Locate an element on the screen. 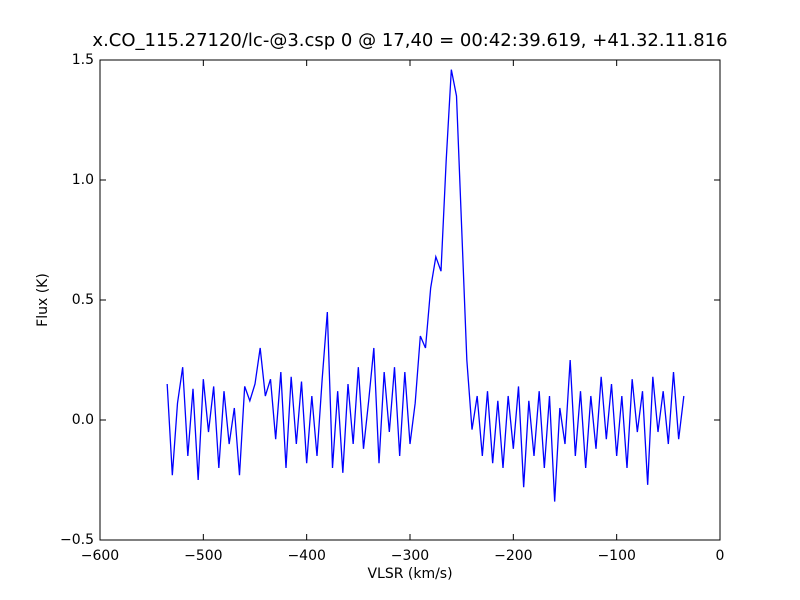  y-tick-label: 1.0 is located at coordinates (83, 180).